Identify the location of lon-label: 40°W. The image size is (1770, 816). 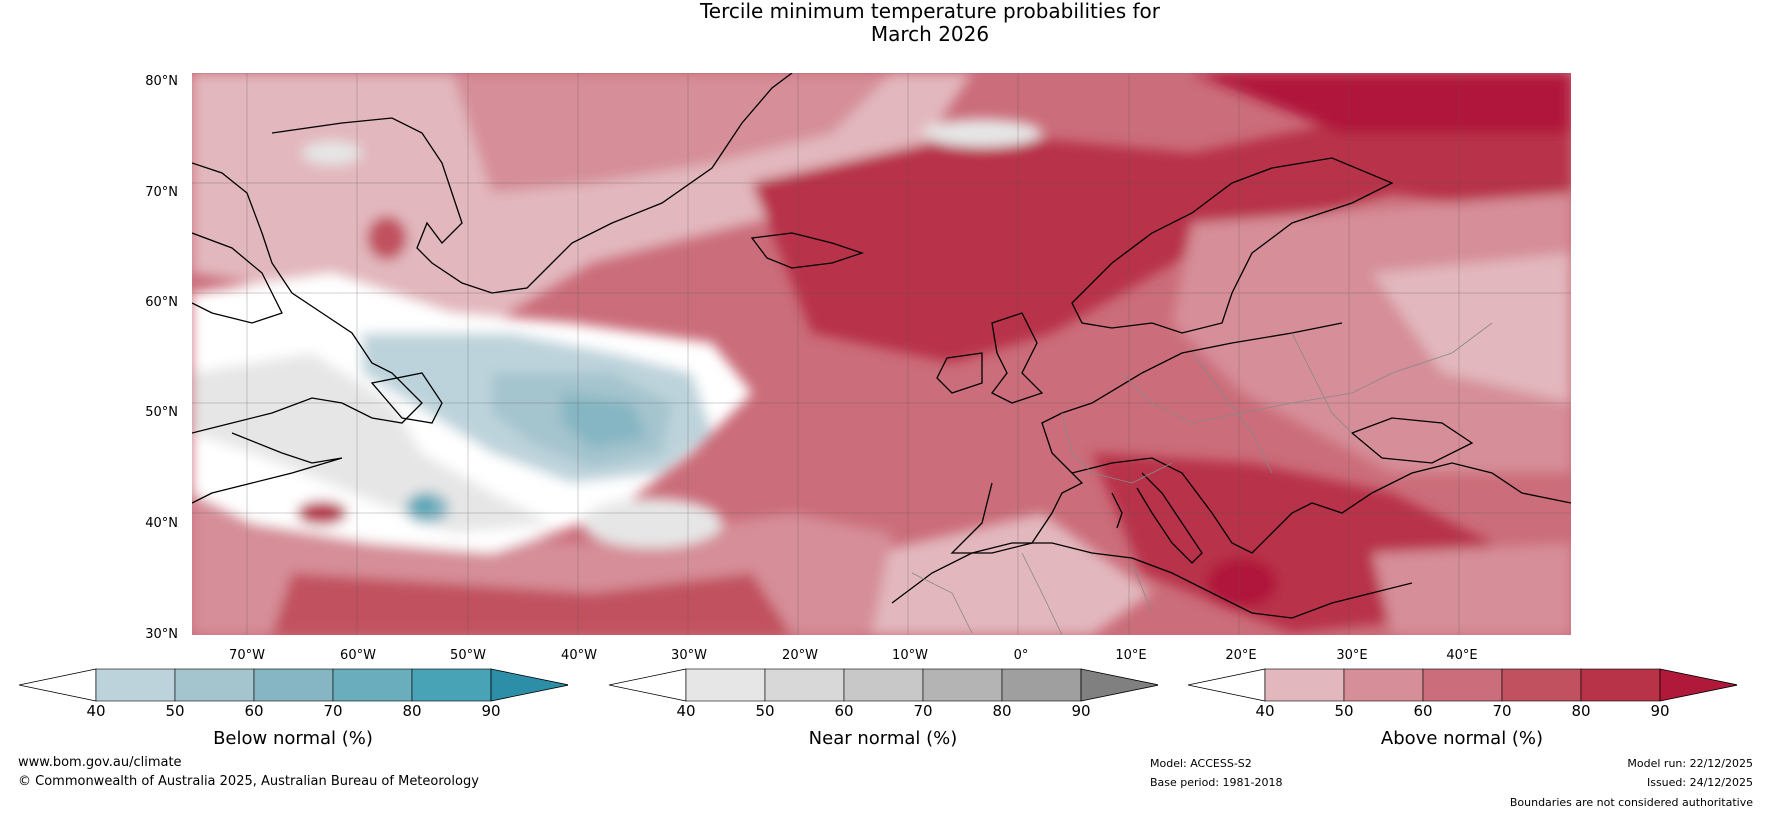
(579, 655).